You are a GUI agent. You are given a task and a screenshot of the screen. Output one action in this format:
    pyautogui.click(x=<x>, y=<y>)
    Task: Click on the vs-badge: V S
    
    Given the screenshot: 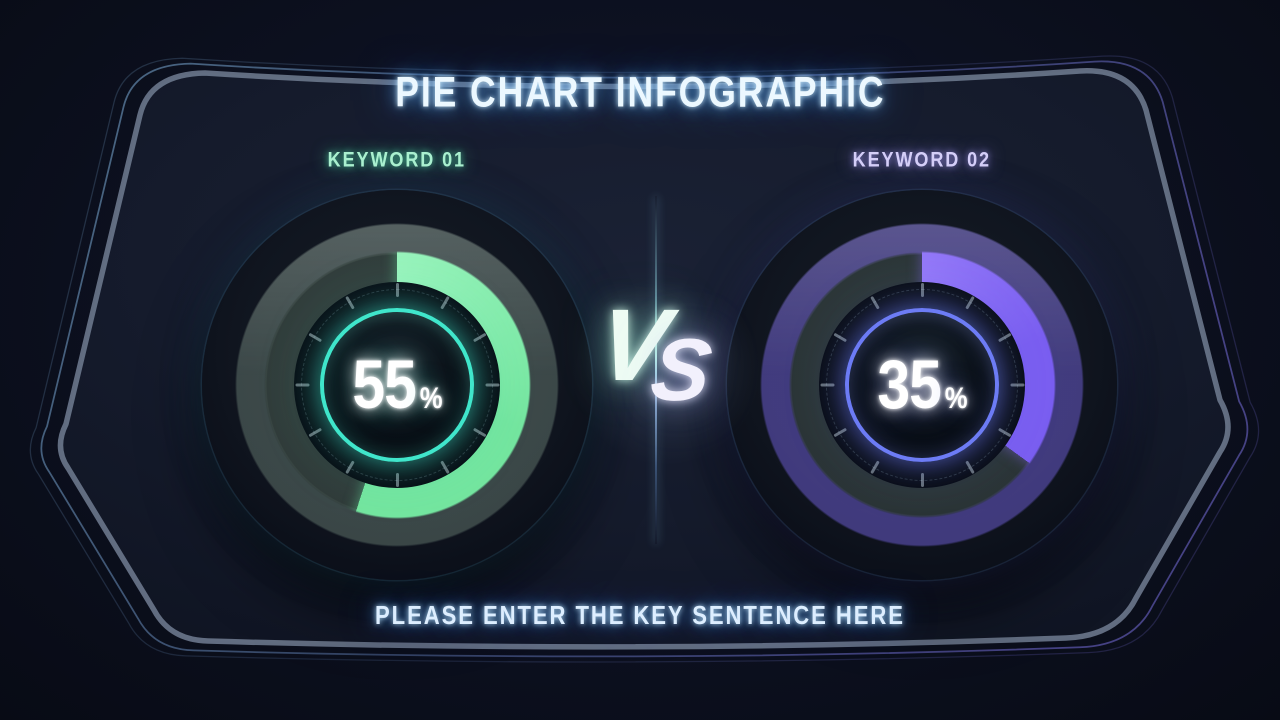 What is the action you would take?
    pyautogui.click(x=666, y=371)
    